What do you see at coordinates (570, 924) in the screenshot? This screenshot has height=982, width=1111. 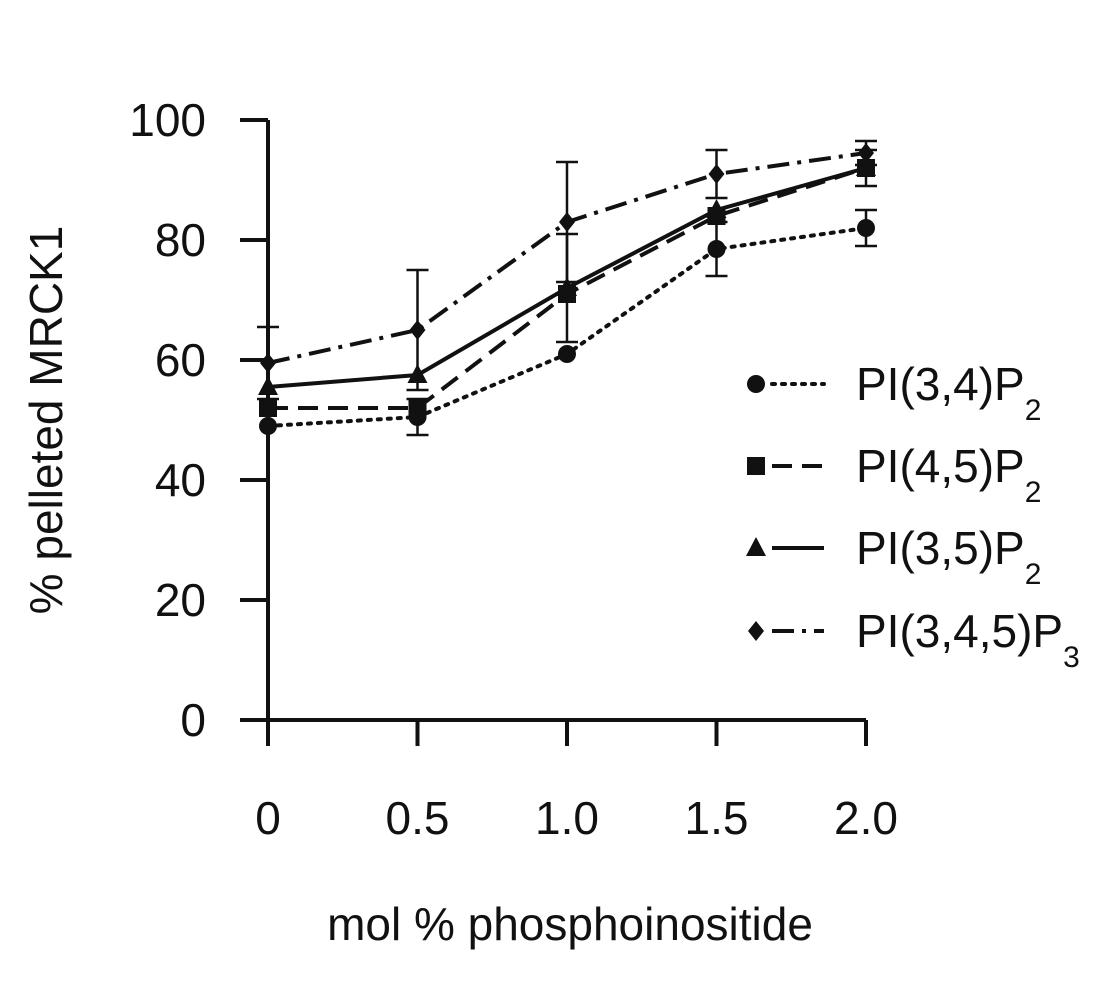 I see `x-axis-title: mol % phosphoinositide` at bounding box center [570, 924].